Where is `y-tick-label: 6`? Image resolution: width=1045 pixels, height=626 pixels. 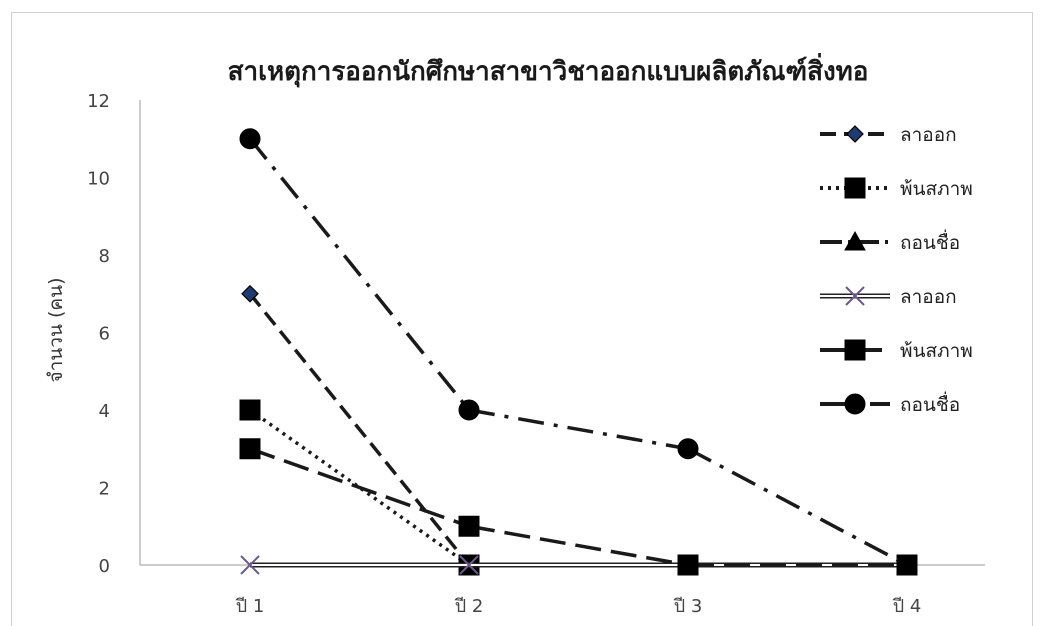
y-tick-label: 6 is located at coordinates (104, 334).